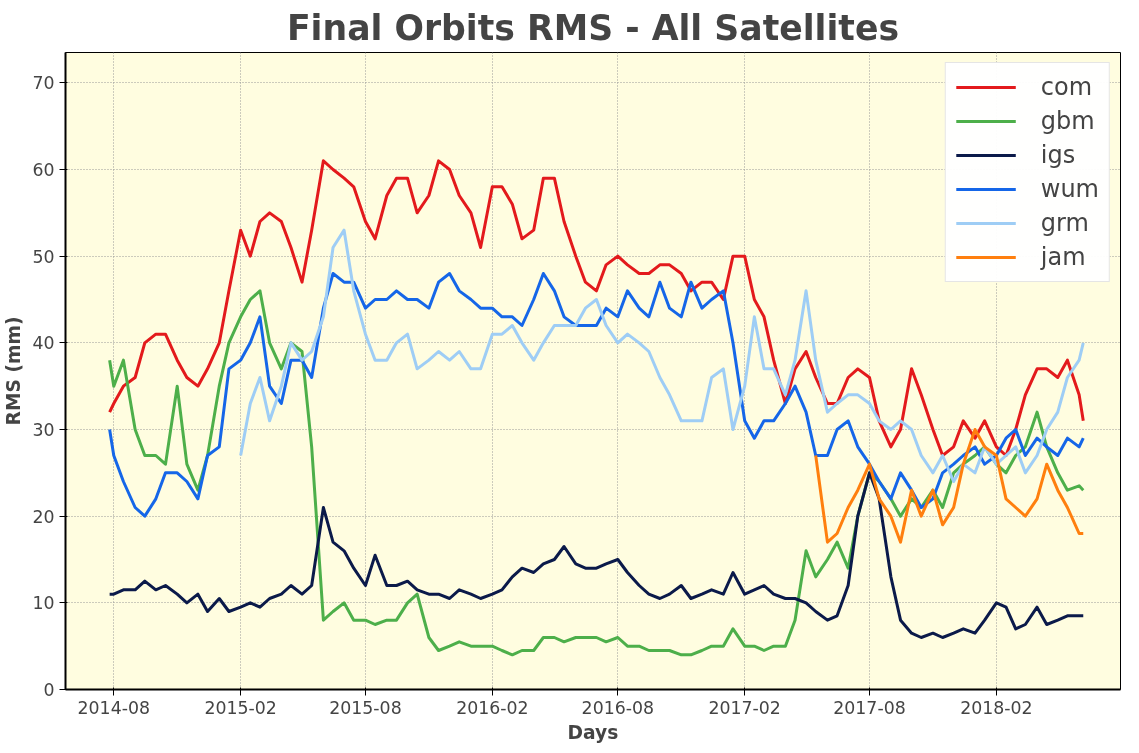 The image size is (1139, 753). Describe the element at coordinates (996, 707) in the screenshot. I see `x-tick-label: 2018-02` at that location.